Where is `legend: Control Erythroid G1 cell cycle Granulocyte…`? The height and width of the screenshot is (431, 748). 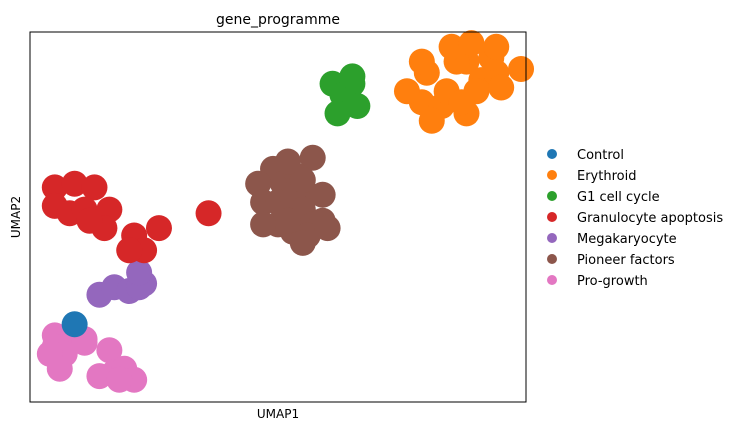
legend: Control Erythroid G1 cell cycle Granulocyte… is located at coordinates (635, 218).